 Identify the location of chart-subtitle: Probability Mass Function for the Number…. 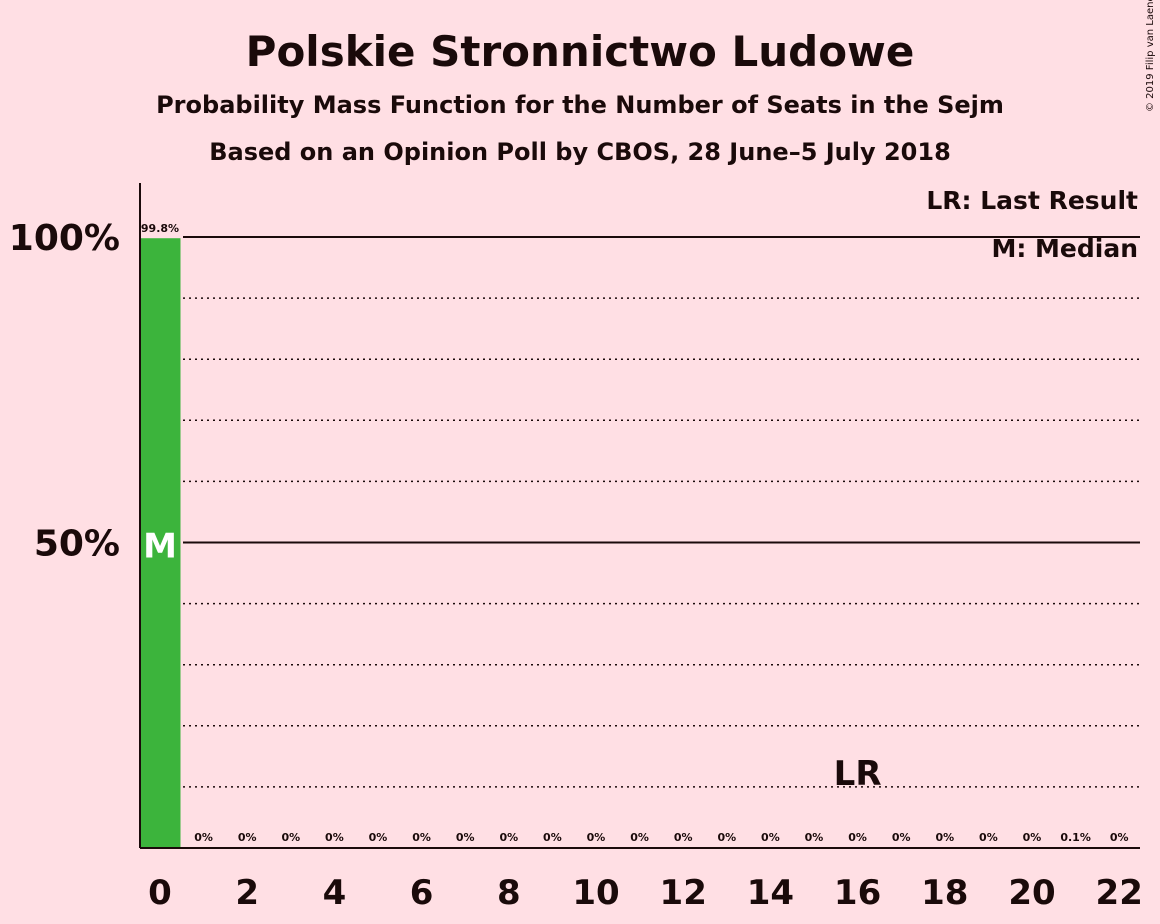
(580, 105).